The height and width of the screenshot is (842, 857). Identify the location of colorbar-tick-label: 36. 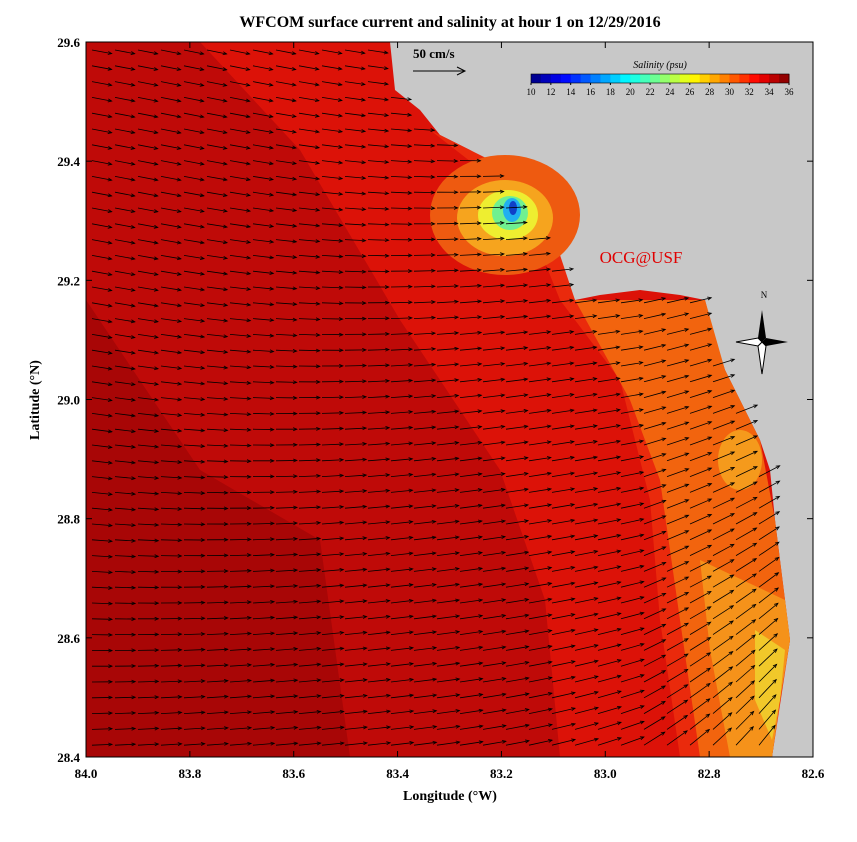
(790, 92).